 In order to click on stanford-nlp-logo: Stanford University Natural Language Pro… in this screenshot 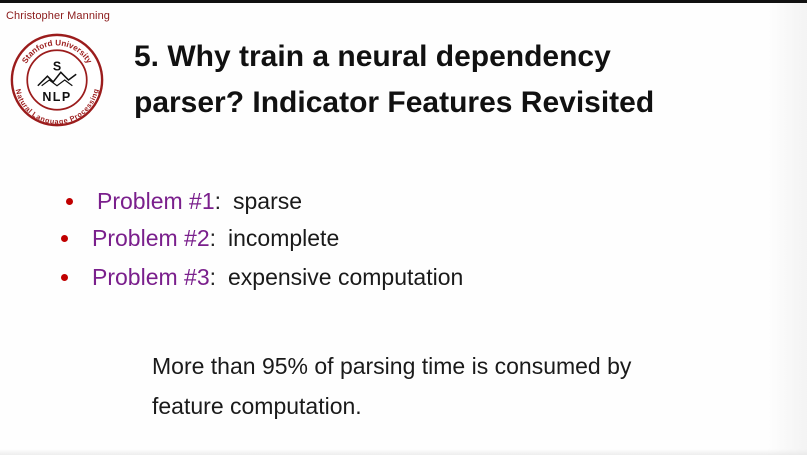, I will do `click(57, 80)`.